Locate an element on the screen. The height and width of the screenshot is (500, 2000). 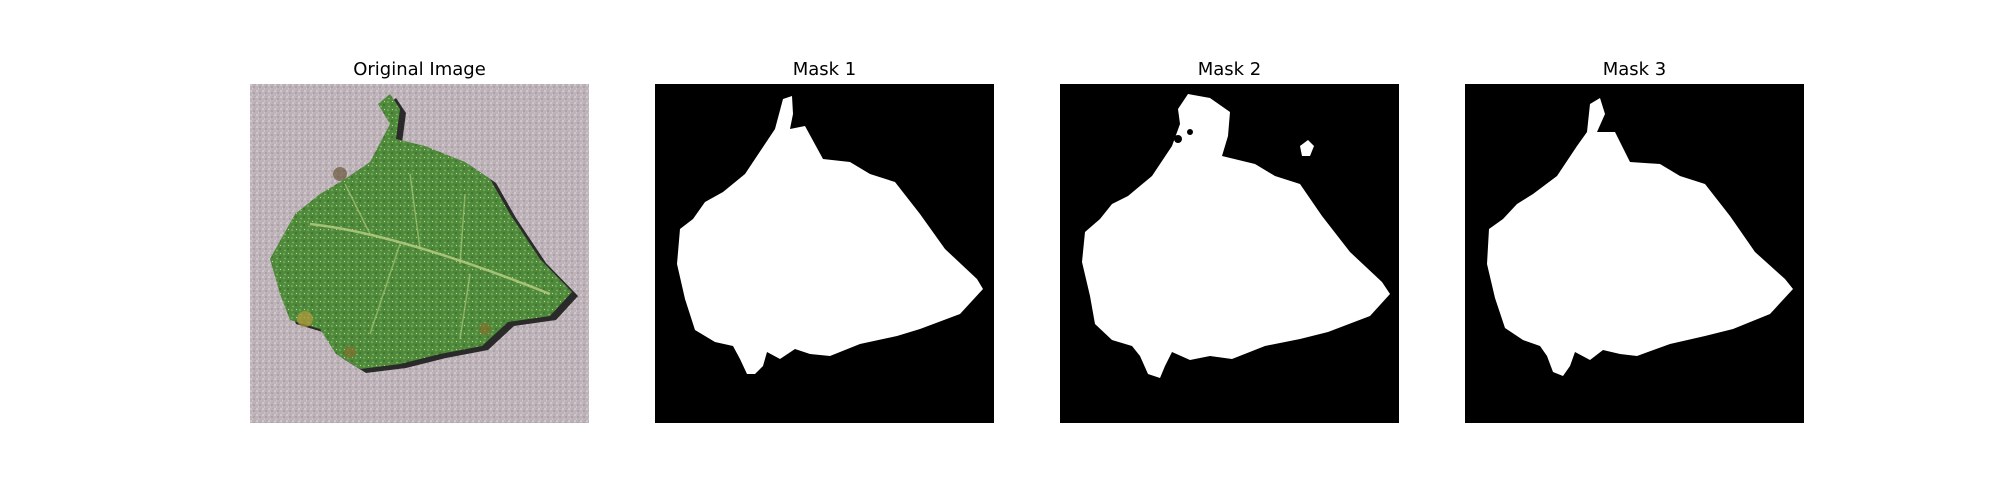
leaf-photo is located at coordinates (419, 253).